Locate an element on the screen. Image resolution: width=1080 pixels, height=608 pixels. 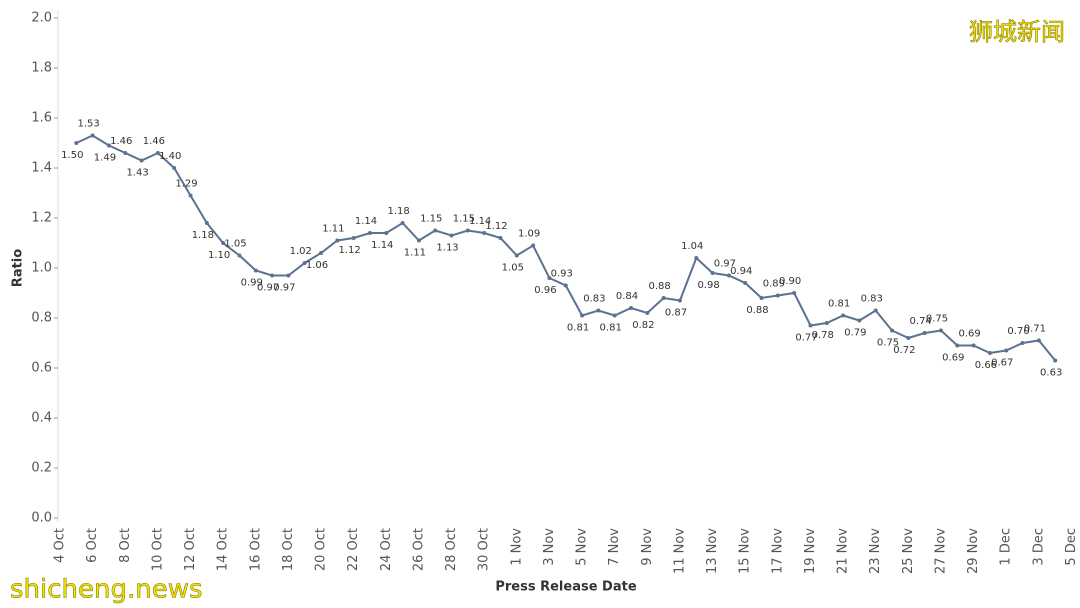
x-tick-label: 16 Oct is located at coordinates (255, 549).